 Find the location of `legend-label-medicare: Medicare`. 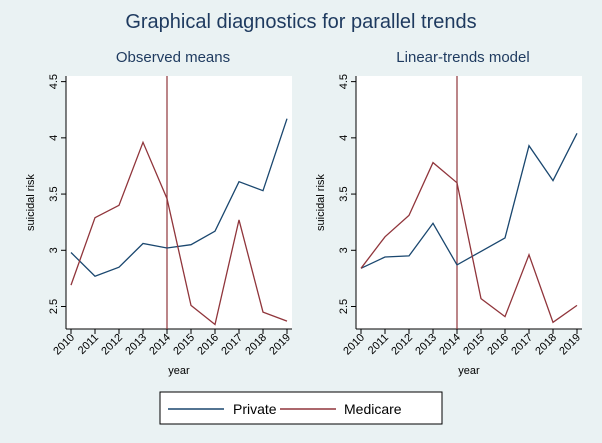

legend-label-medicare: Medicare is located at coordinates (373, 409).